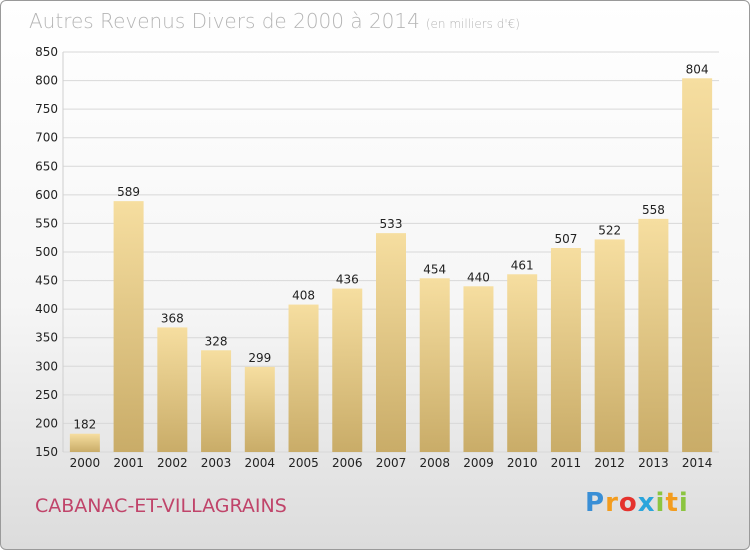  I want to click on y-tick-label: 200, so click(46, 423).